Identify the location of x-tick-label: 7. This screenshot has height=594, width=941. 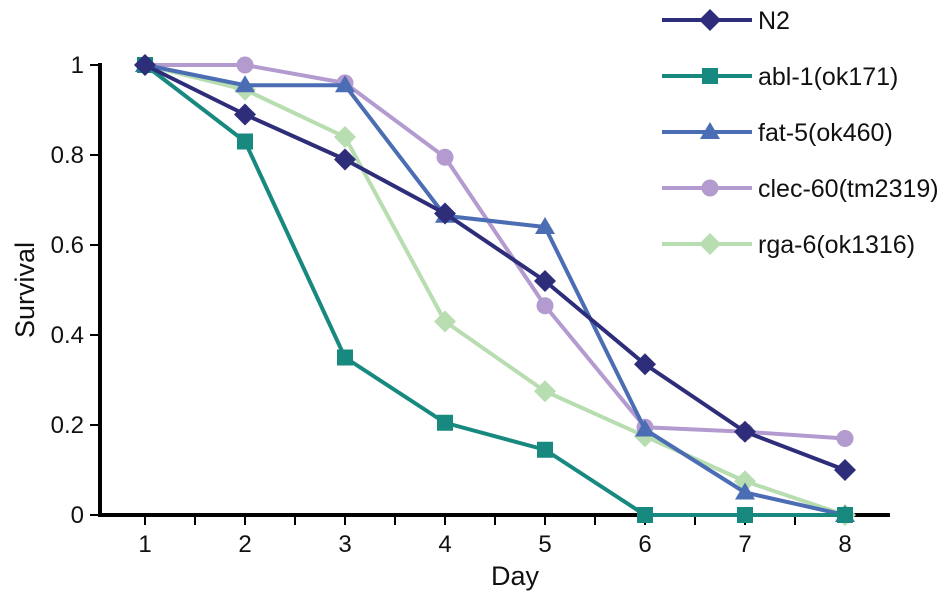
(744, 544).